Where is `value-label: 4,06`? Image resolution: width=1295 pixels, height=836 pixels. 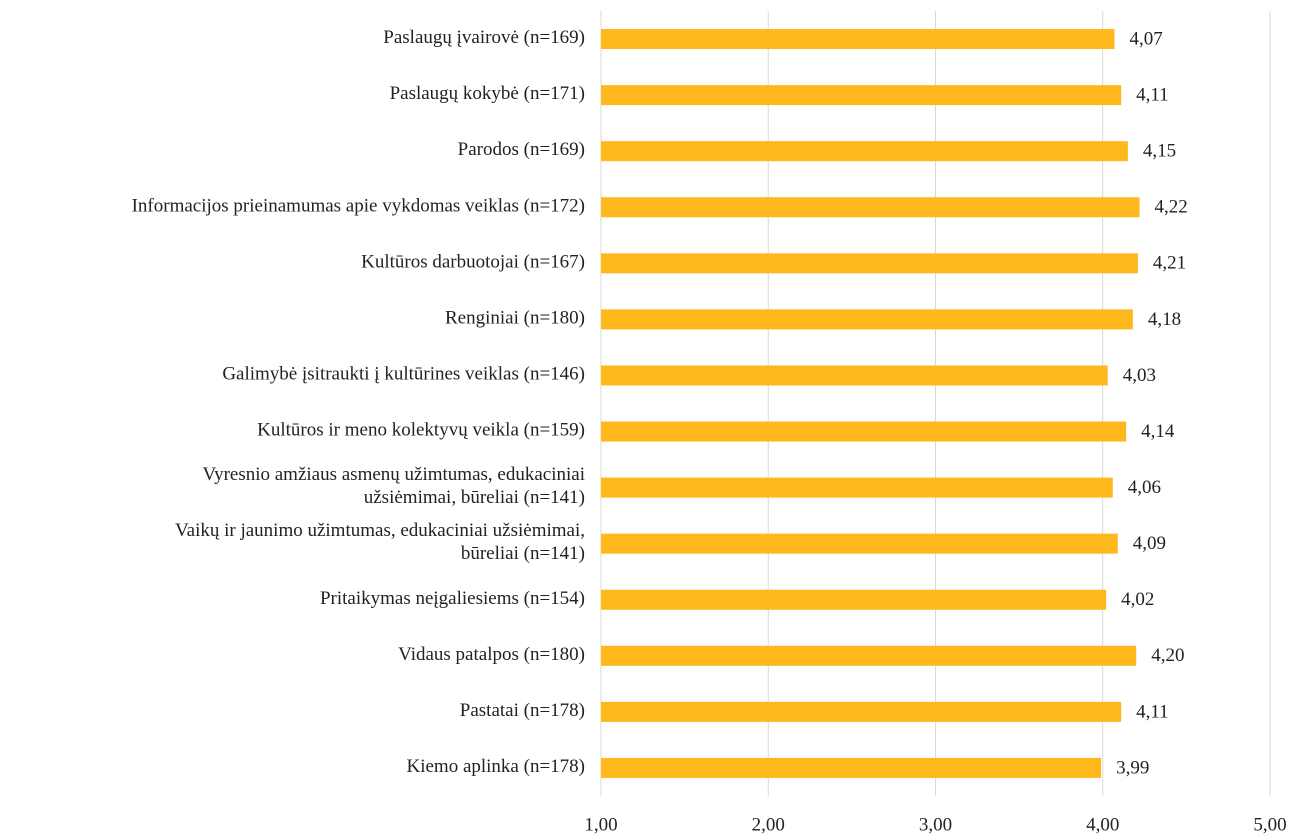 value-label: 4,06 is located at coordinates (1144, 487).